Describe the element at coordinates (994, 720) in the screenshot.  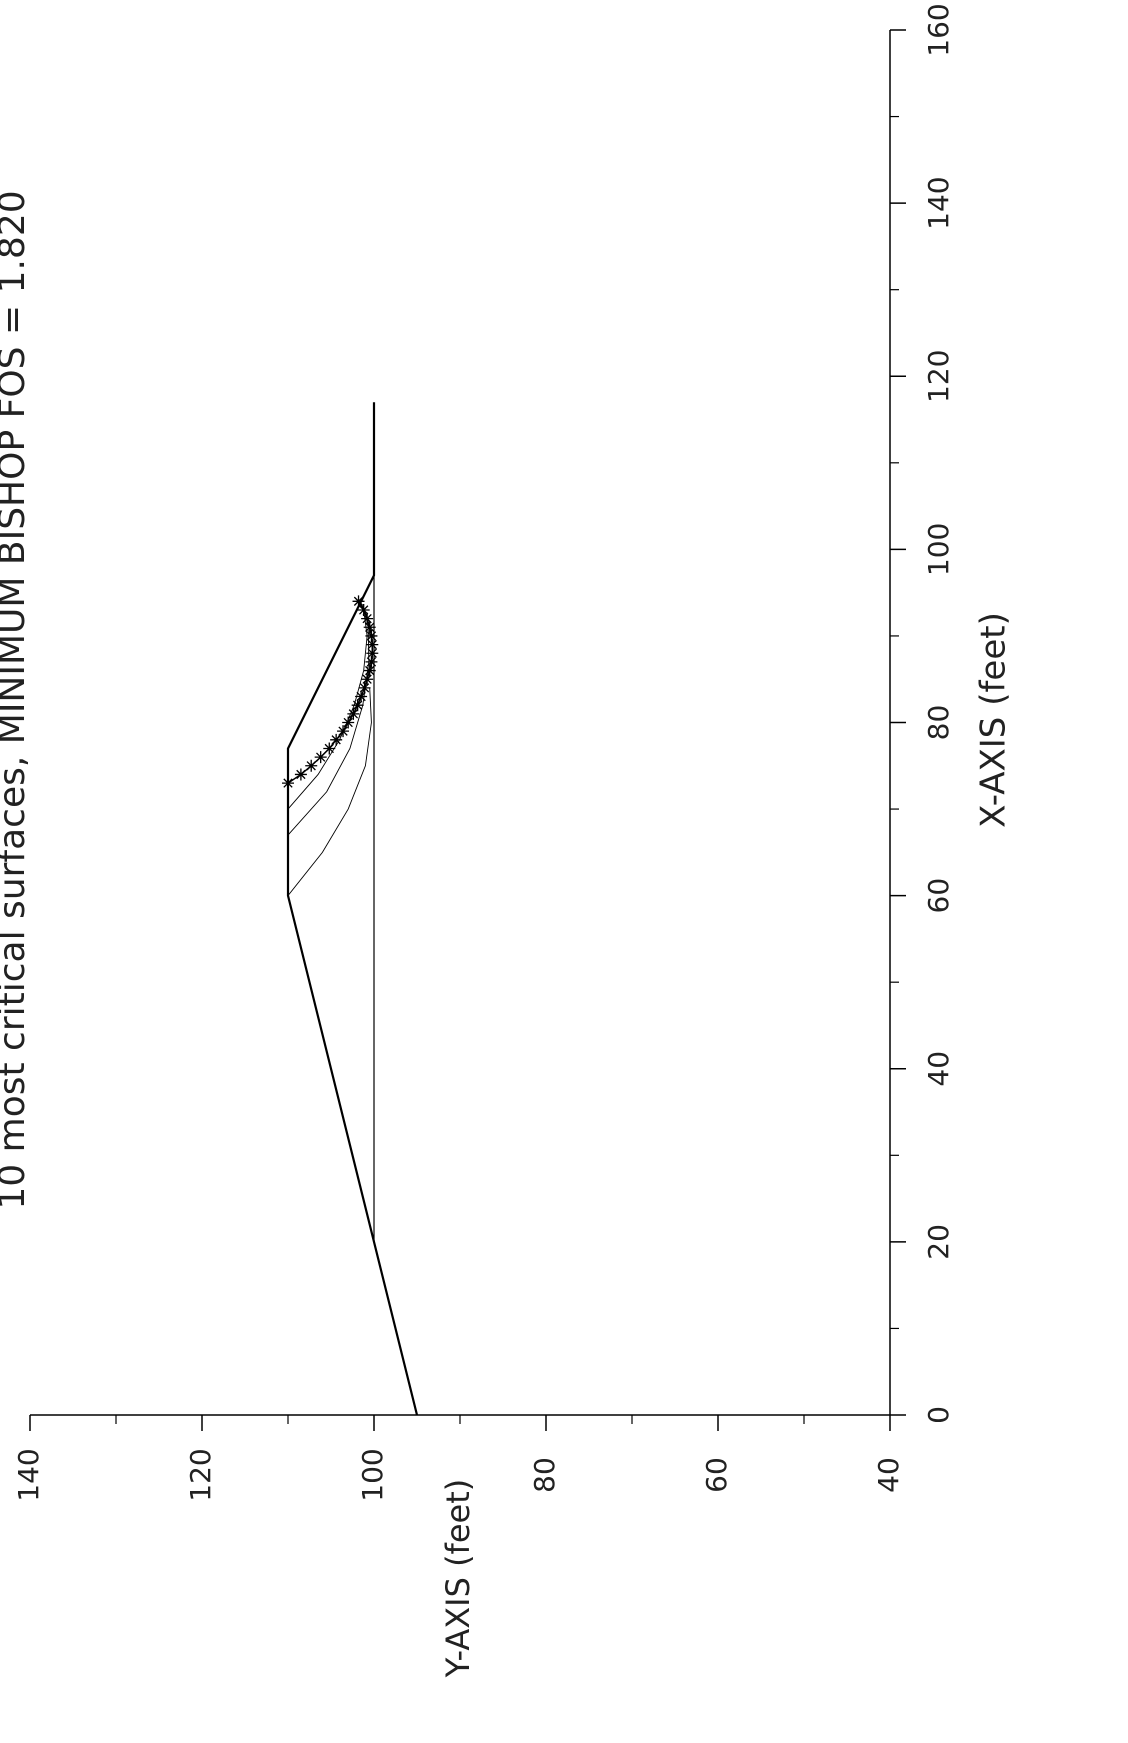
I see `x-axis-label: X-AXIS (feet)` at that location.